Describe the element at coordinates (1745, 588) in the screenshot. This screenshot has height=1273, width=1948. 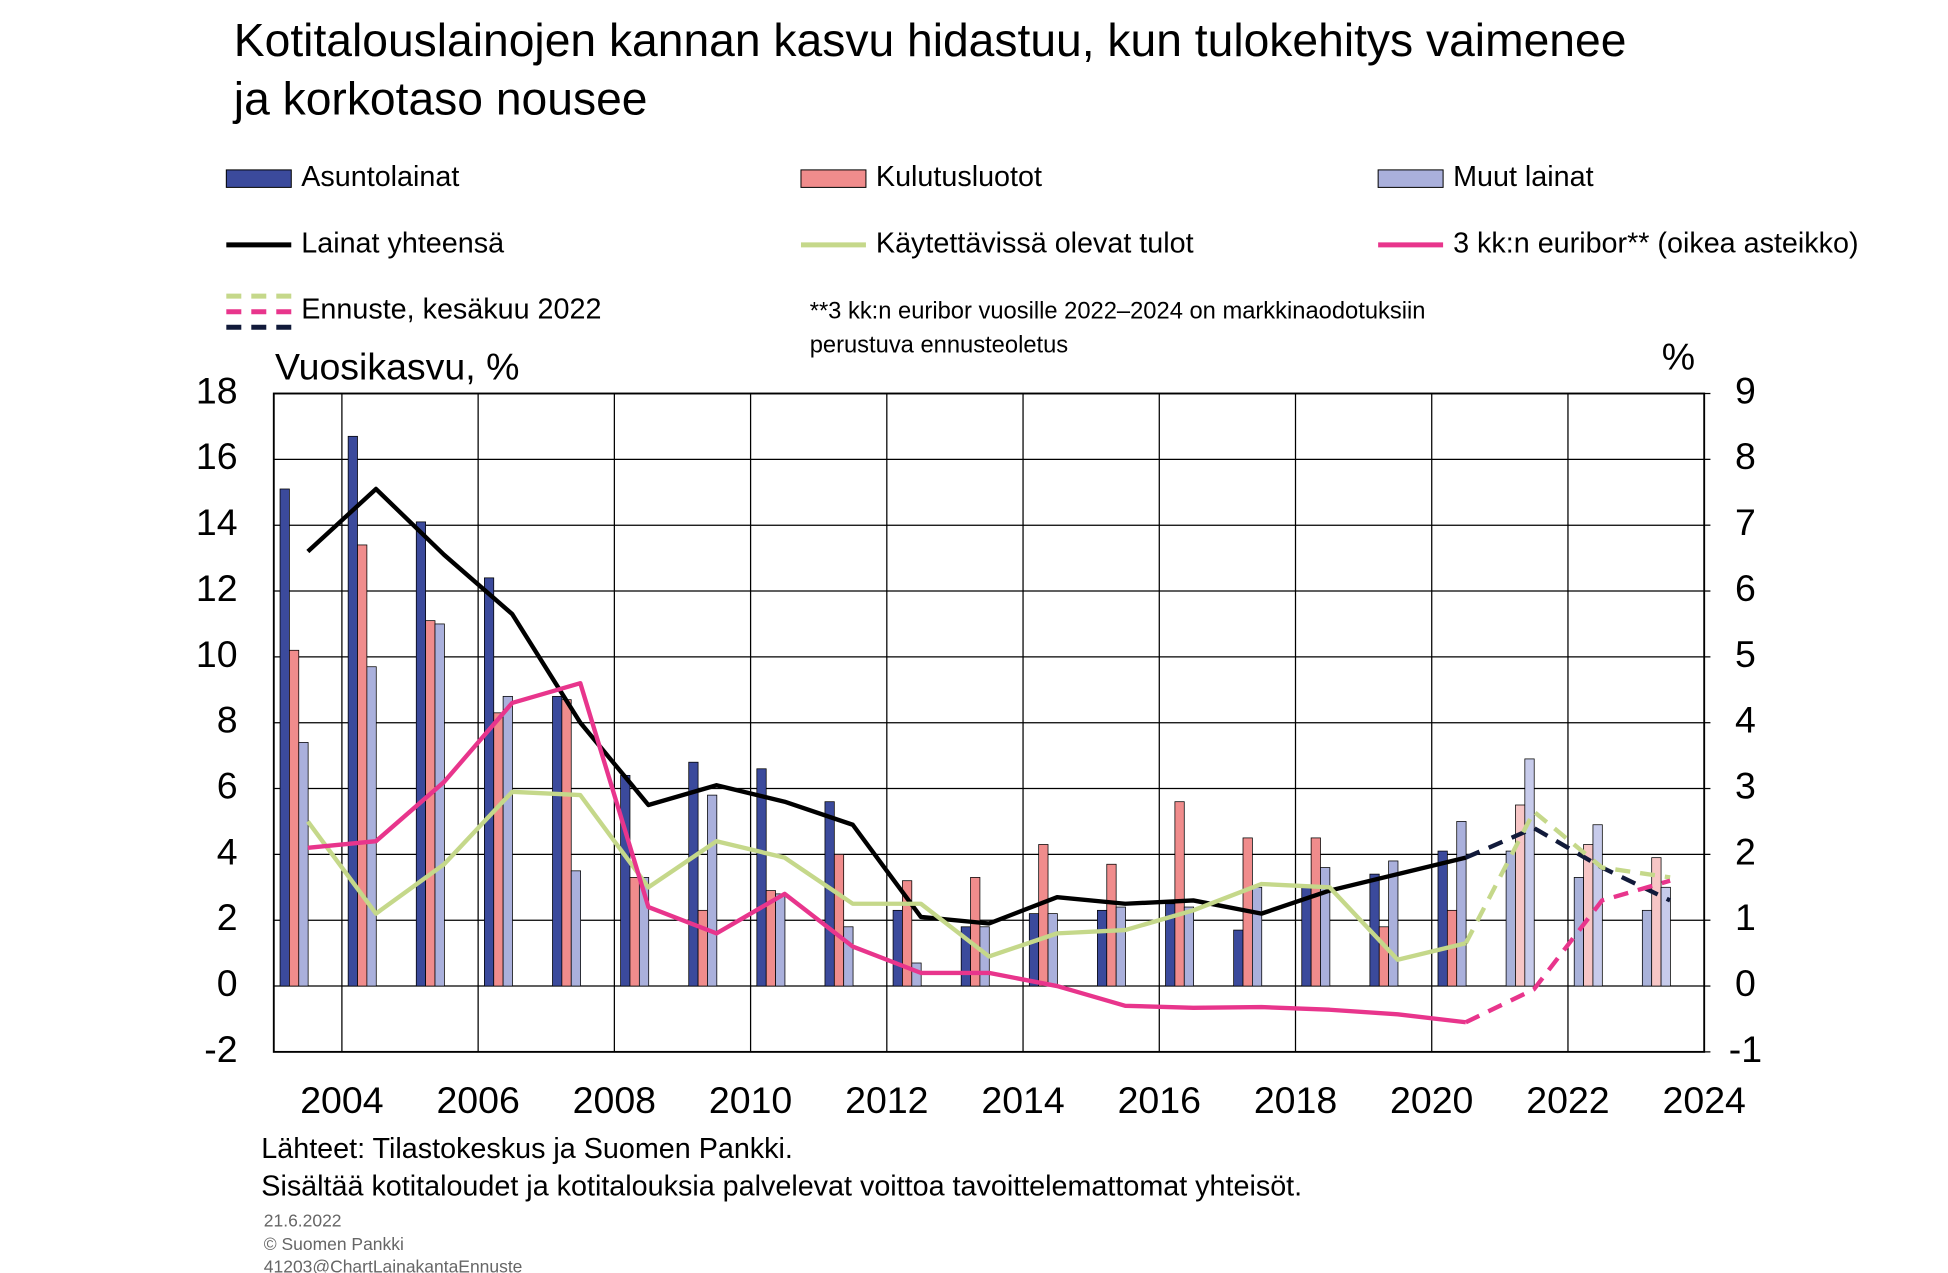
I see `y2-tick-label: 6` at that location.